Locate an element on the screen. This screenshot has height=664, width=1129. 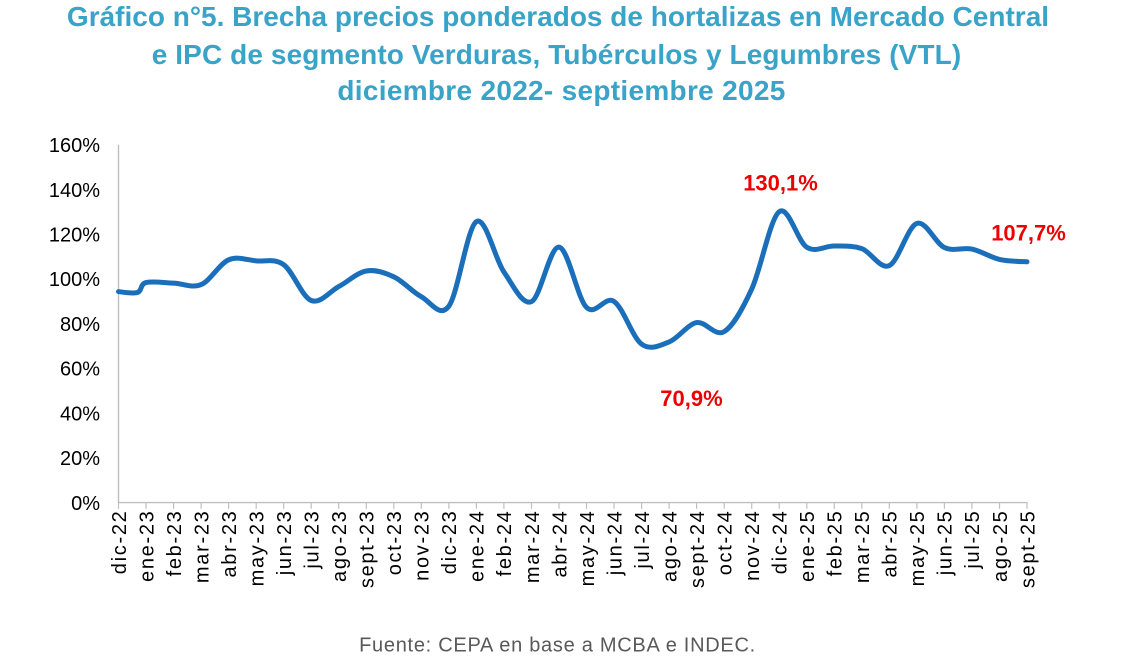
svg-text: mar-23 is located at coordinates (202, 547).